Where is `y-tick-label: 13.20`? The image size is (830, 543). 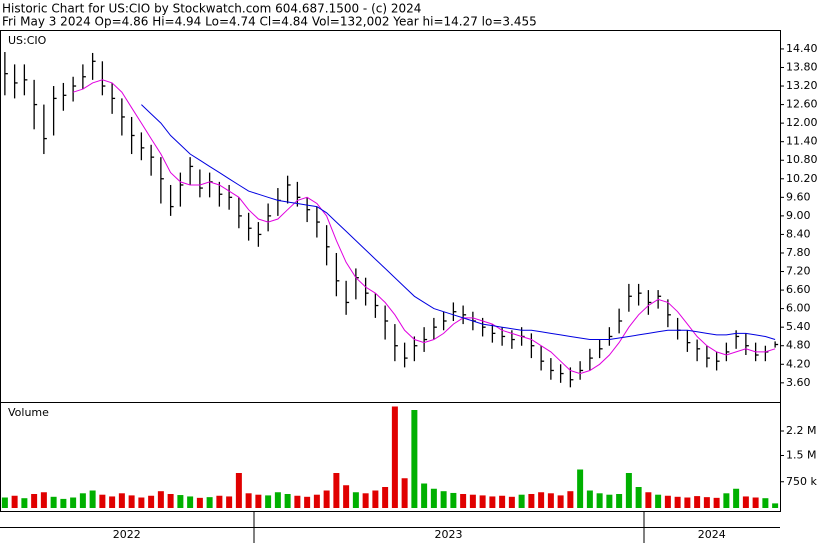 y-tick-label: 13.20 is located at coordinates (802, 85).